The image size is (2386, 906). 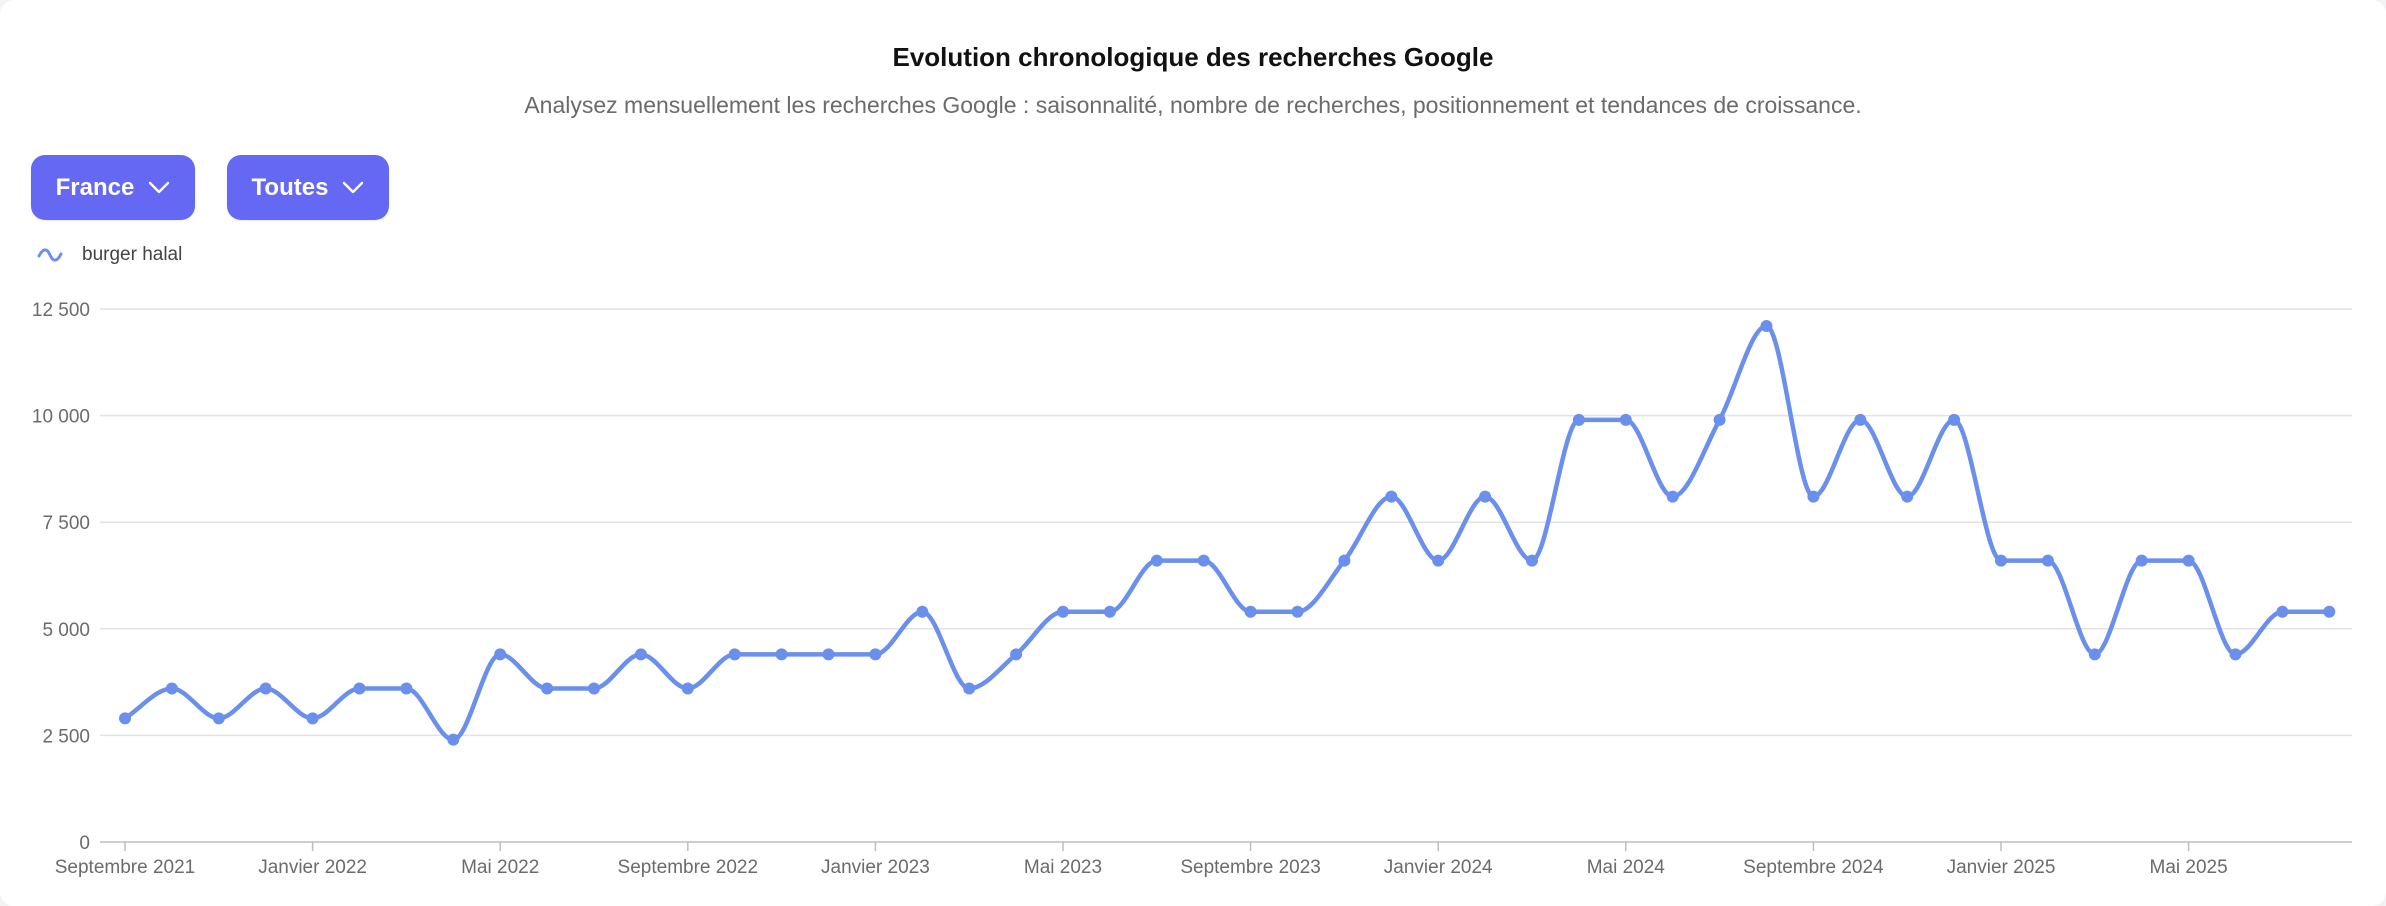 What do you see at coordinates (1626, 867) in the screenshot?
I see `x-tick-label: Mai 2024` at bounding box center [1626, 867].